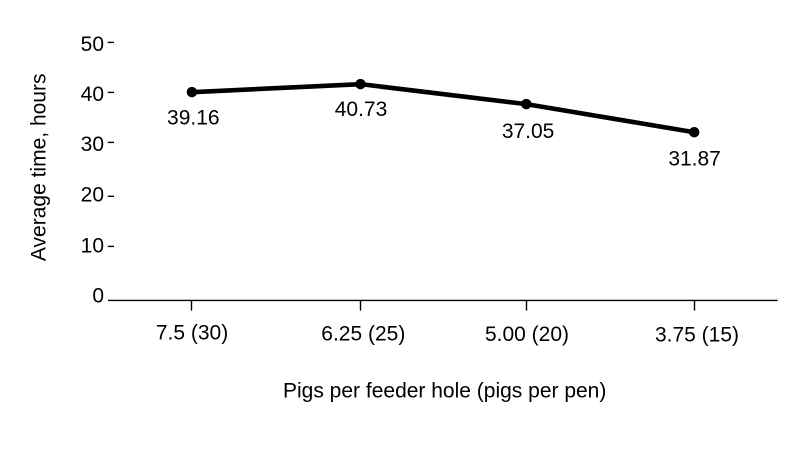 Image resolution: width=812 pixels, height=462 pixels. What do you see at coordinates (193, 118) in the screenshot?
I see `svg-text: 39.16` at bounding box center [193, 118].